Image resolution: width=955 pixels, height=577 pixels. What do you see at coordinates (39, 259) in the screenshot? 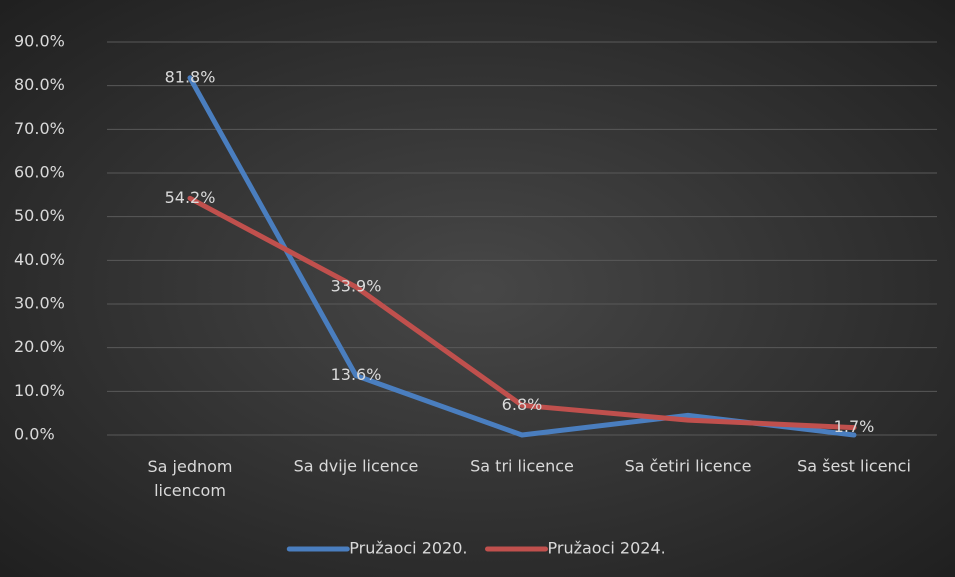
I see `y-tick-label: 40.0%` at bounding box center [39, 259].